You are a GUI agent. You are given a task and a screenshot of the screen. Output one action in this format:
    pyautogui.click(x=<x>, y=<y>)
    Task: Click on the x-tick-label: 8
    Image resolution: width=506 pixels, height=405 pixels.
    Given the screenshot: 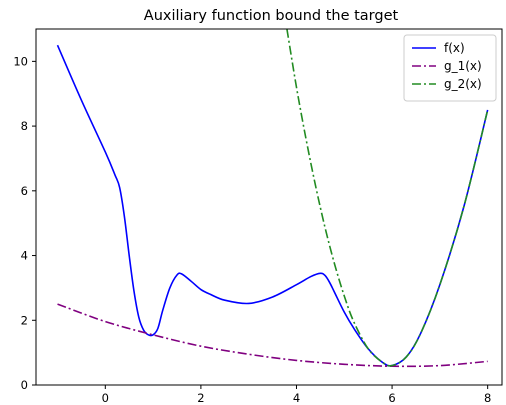 What is the action you would take?
    pyautogui.click(x=487, y=398)
    